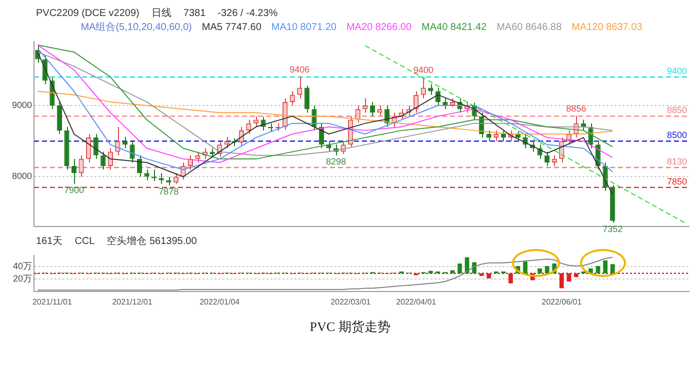 Image resolution: width=700 pixels, height=372 pixels. What do you see at coordinates (22, 176) in the screenshot?
I see `y-tick-label: 8000` at bounding box center [22, 176].